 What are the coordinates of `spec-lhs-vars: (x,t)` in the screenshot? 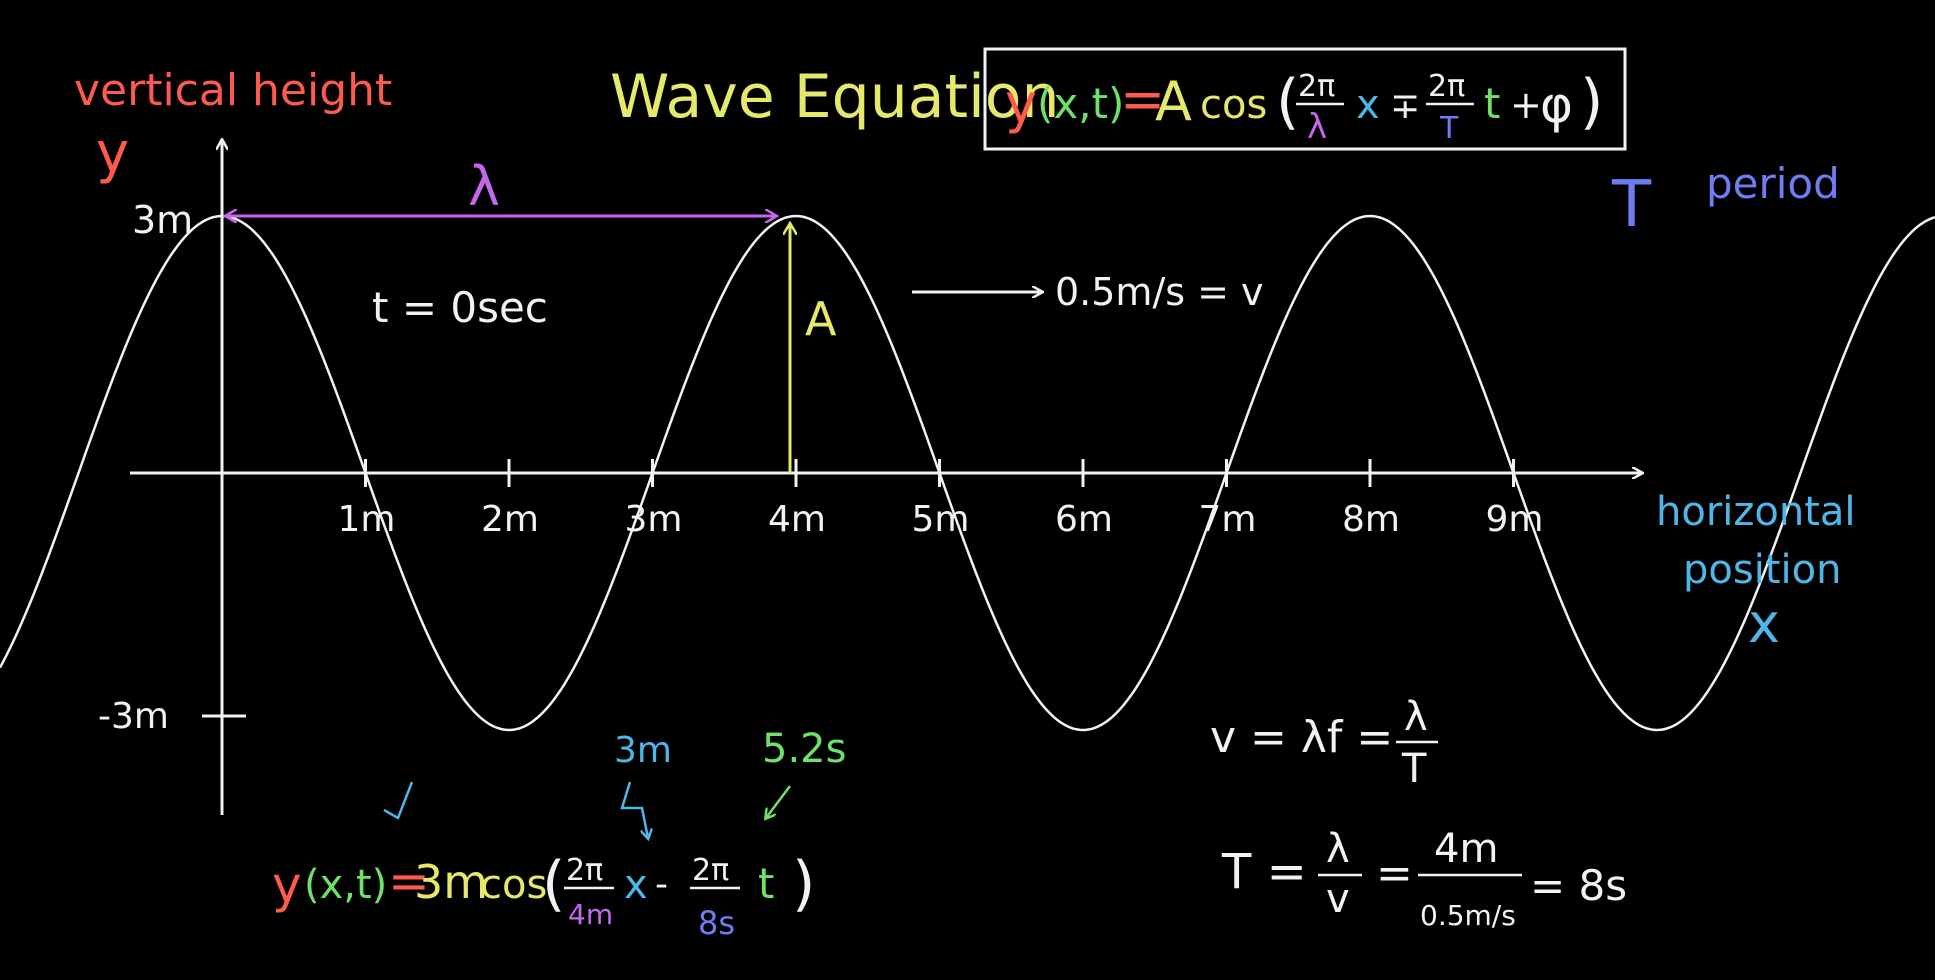 It's located at (345, 885).